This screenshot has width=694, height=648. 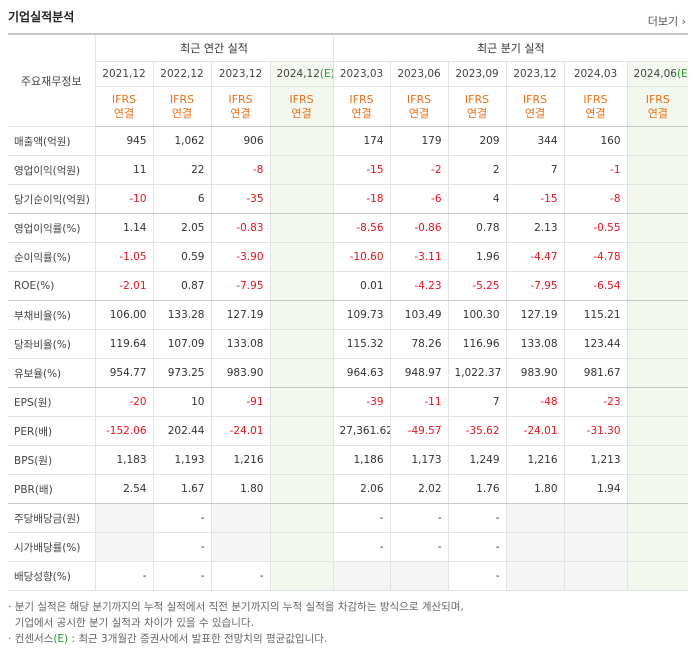 What do you see at coordinates (595, 344) in the screenshot?
I see `cell: 123.44` at bounding box center [595, 344].